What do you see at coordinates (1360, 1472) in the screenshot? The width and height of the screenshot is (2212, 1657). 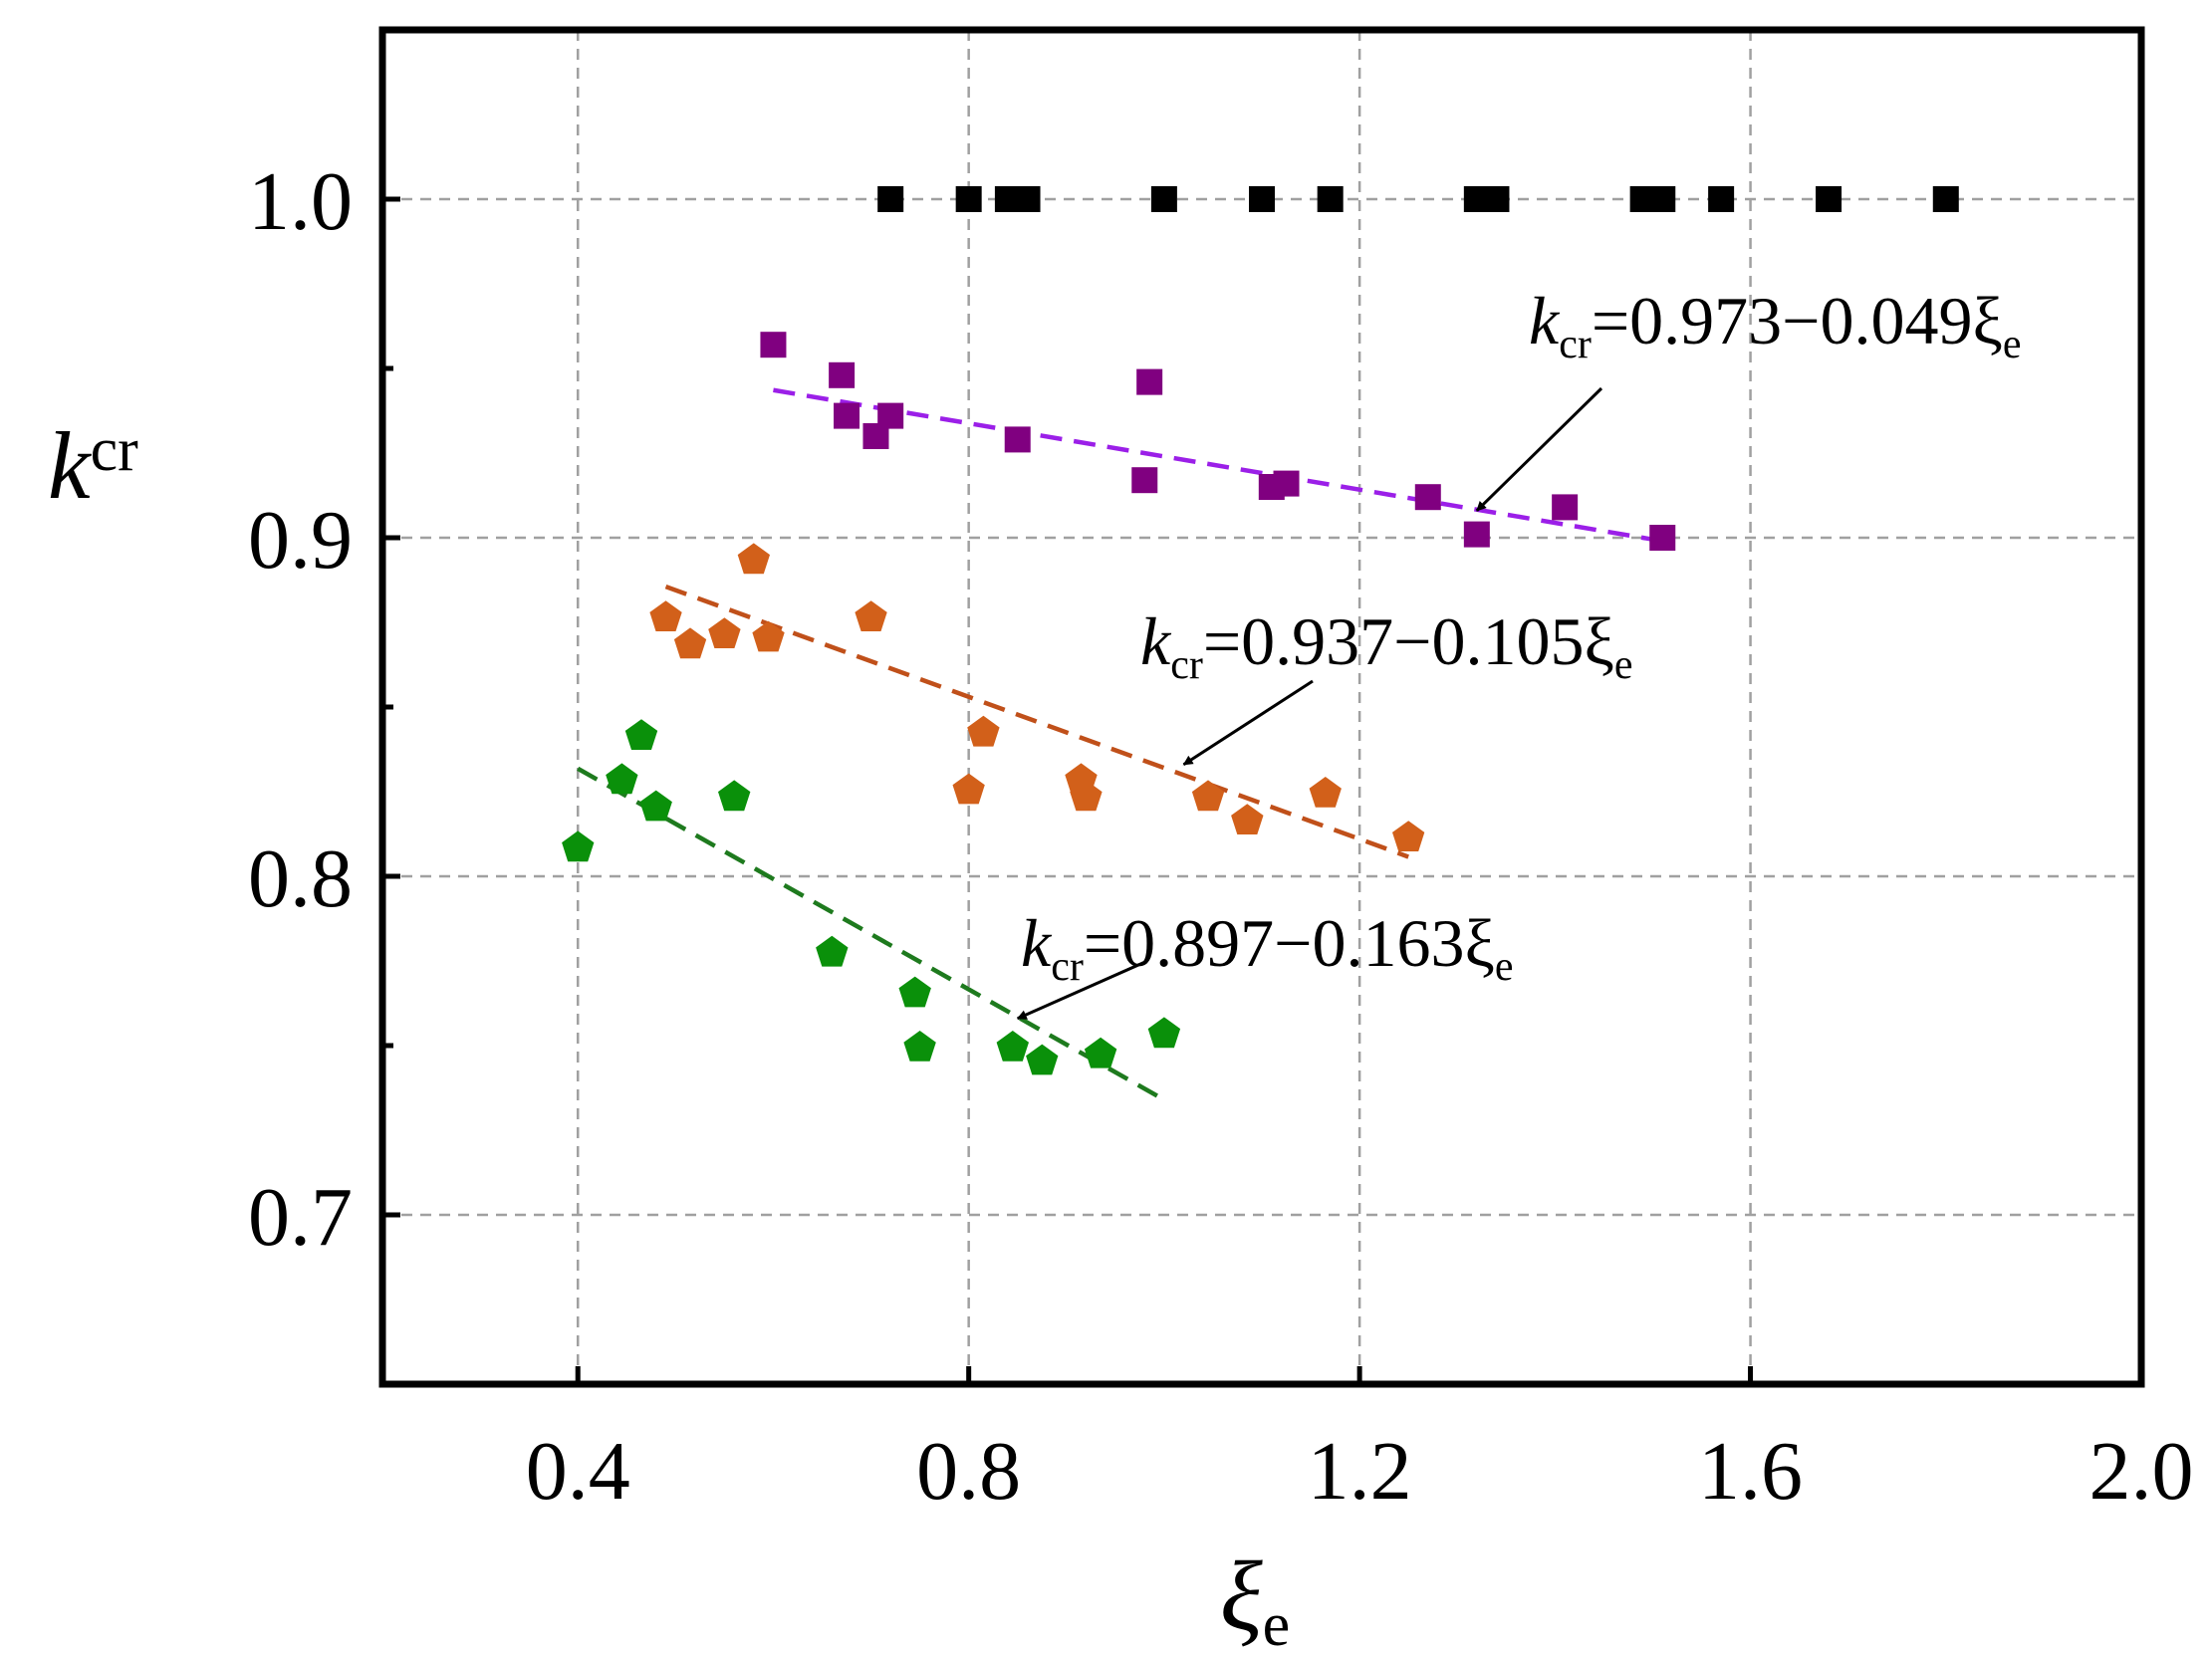 I see `x-tick-label-2: 1.2` at bounding box center [1360, 1472].